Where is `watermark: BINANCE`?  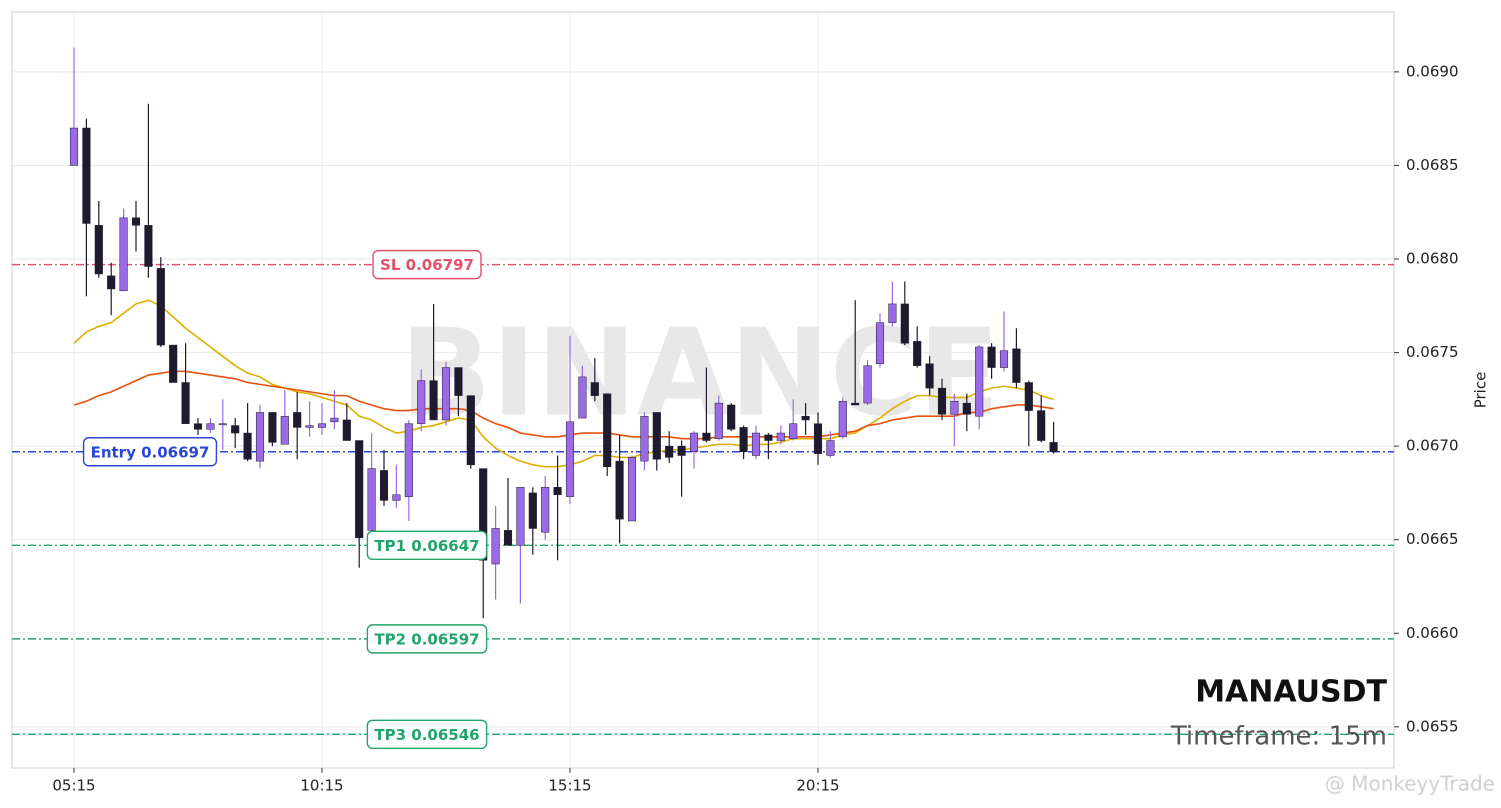
watermark: BINANCE is located at coordinates (700, 374).